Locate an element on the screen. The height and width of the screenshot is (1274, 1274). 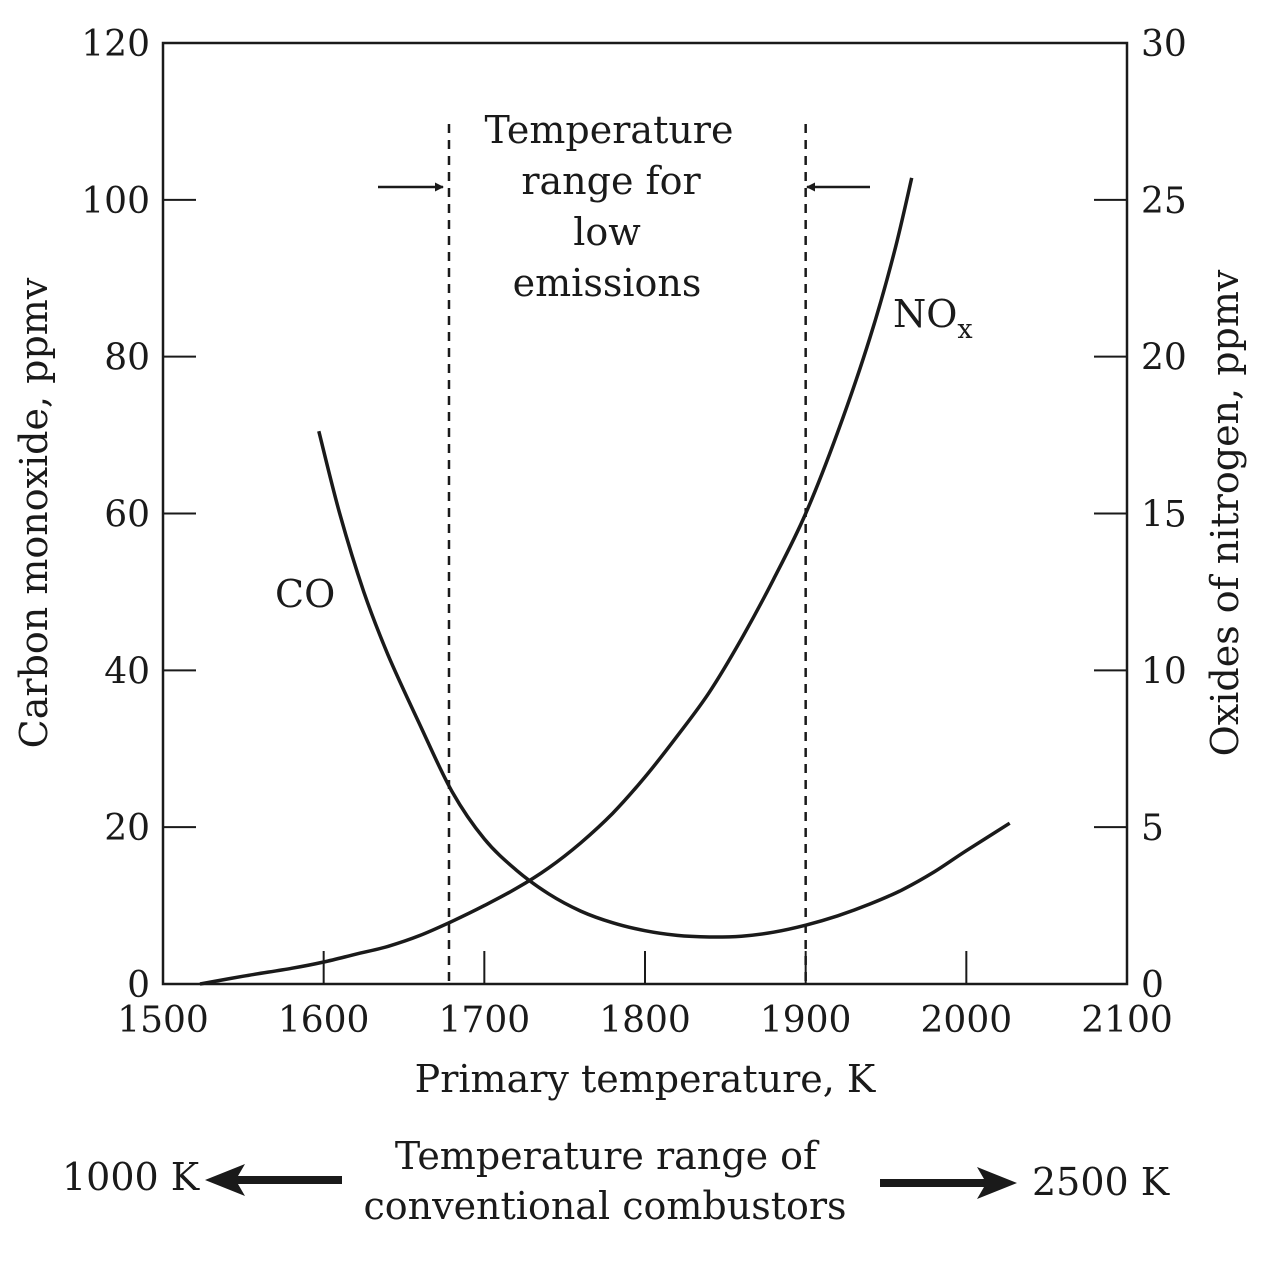
y-left-tick-label: 80 is located at coordinates (127, 358).